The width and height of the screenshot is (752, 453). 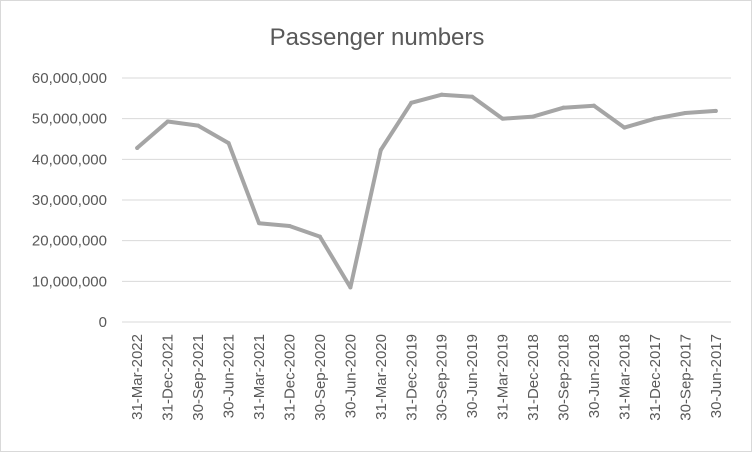 I want to click on x-tick-label: 30-Sep-2020, so click(x=320, y=377).